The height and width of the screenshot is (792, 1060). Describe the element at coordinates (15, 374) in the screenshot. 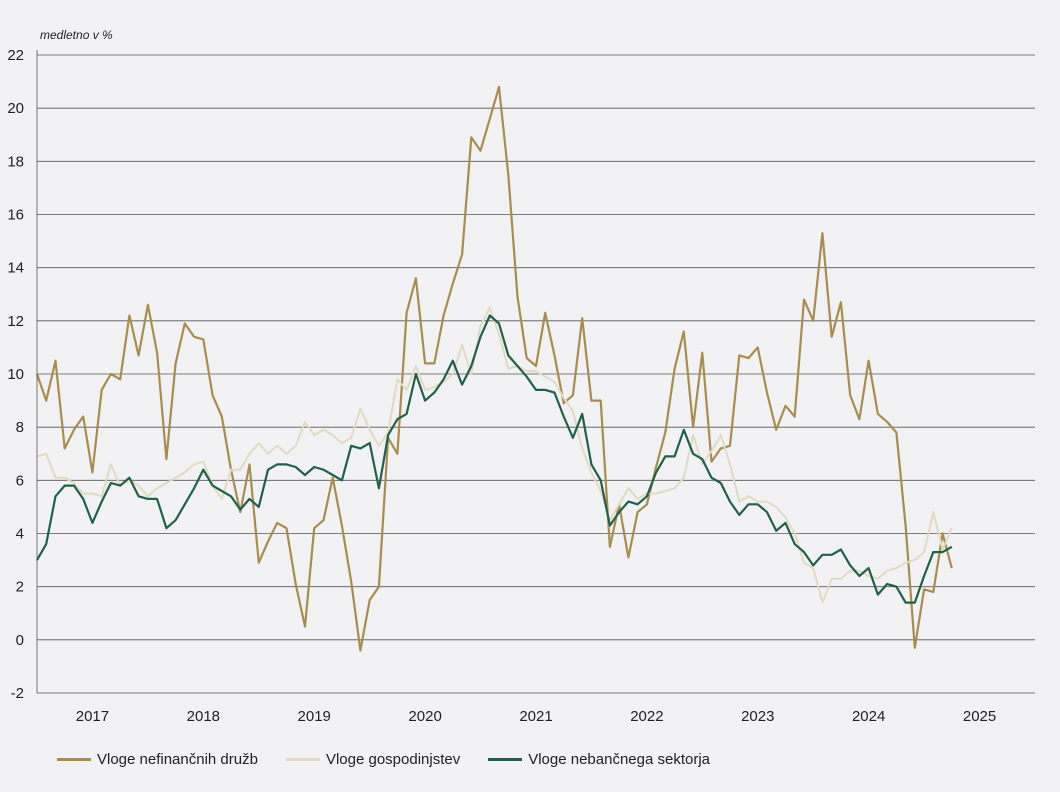

I see `y-tick-label: 10` at that location.